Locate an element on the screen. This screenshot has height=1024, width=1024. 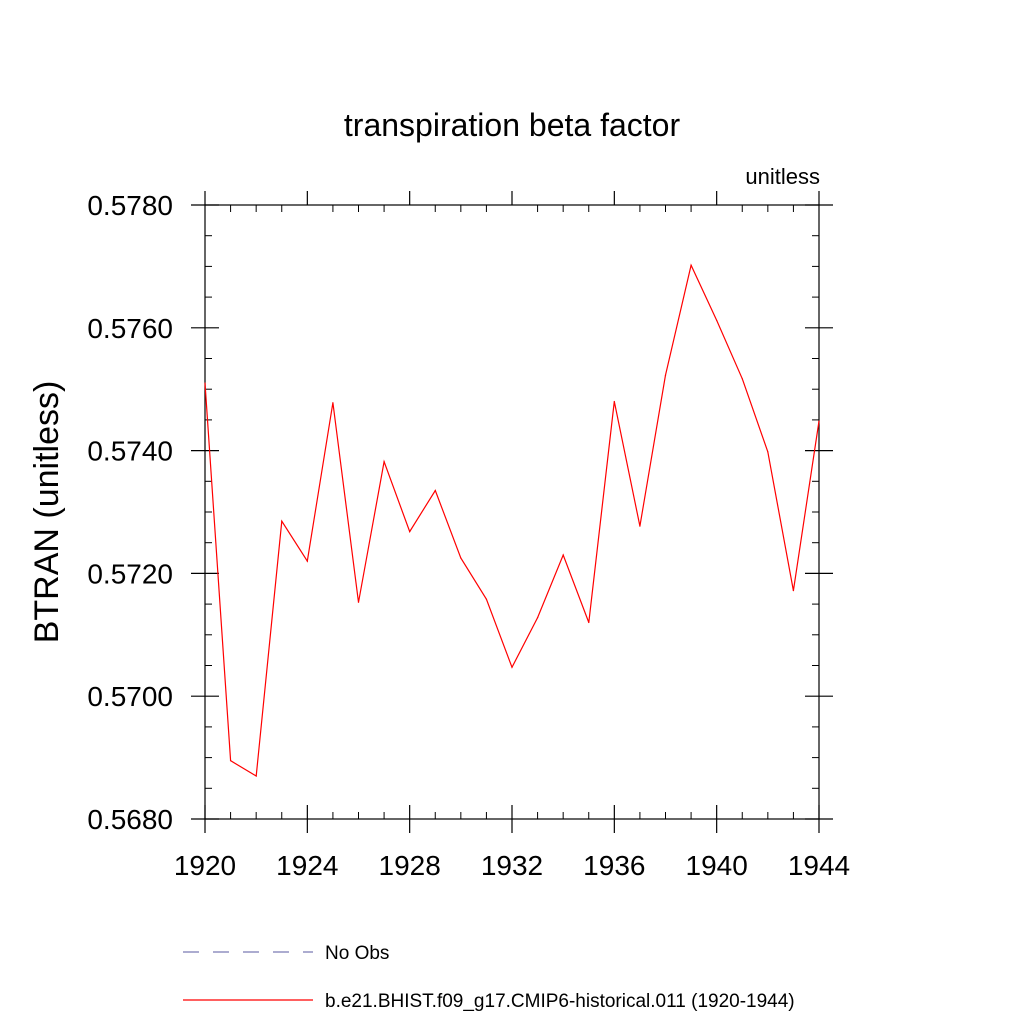
y-axis-label: BTRAN (unitless) is located at coordinates (47, 512).